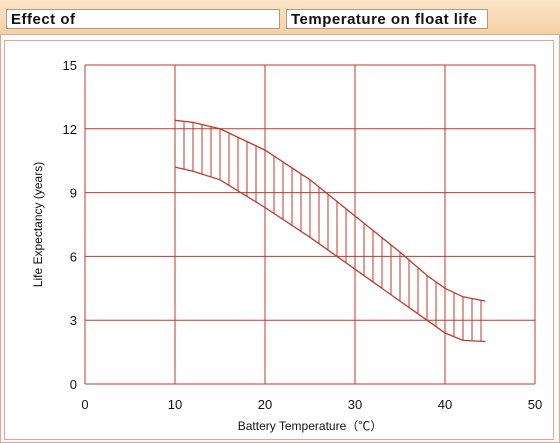 This screenshot has height=443, width=560. What do you see at coordinates (70, 129) in the screenshot?
I see `y-tick-label: 12` at bounding box center [70, 129].